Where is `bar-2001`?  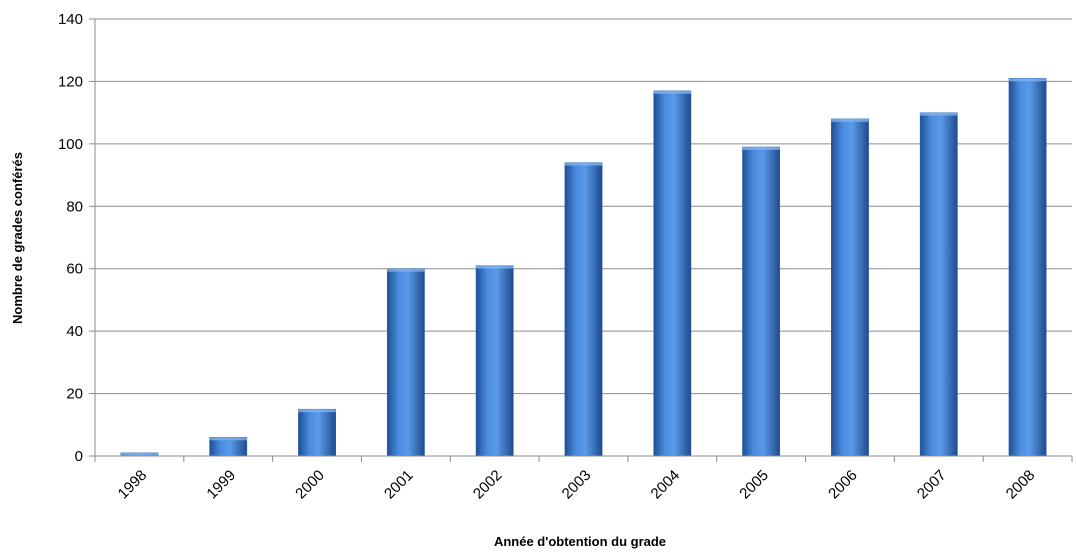
bar-2001 is located at coordinates (405, 362).